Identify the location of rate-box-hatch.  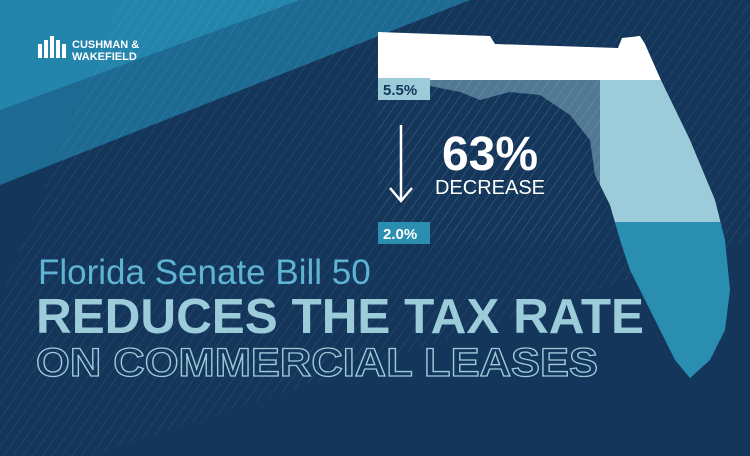
(489, 161).